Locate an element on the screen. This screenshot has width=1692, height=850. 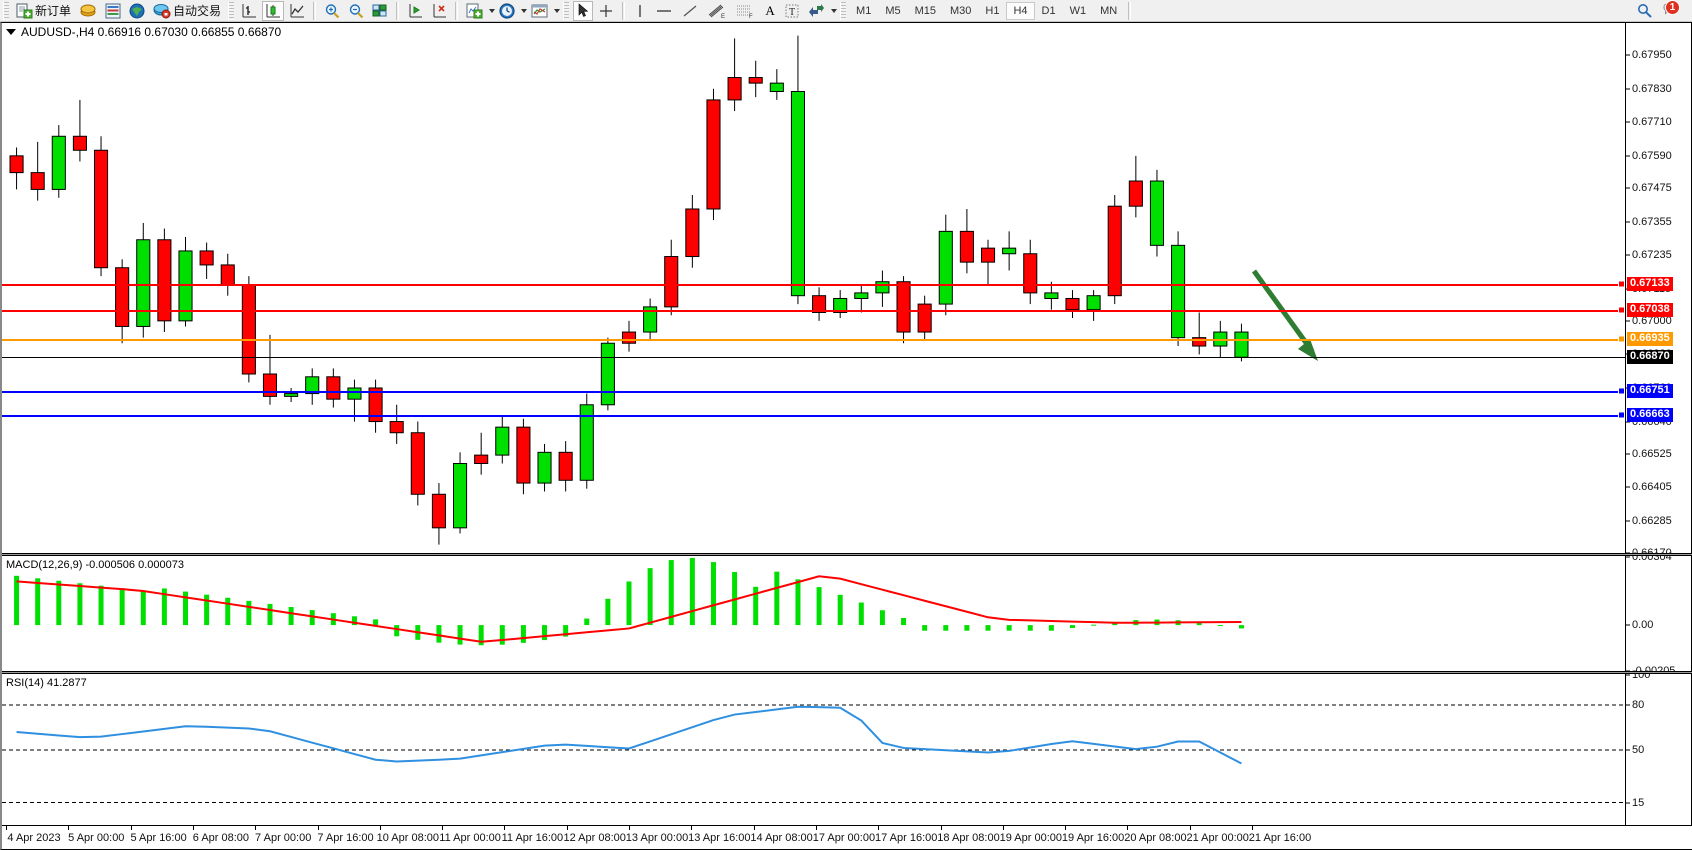
tile-windows-button is located at coordinates (380, 11).